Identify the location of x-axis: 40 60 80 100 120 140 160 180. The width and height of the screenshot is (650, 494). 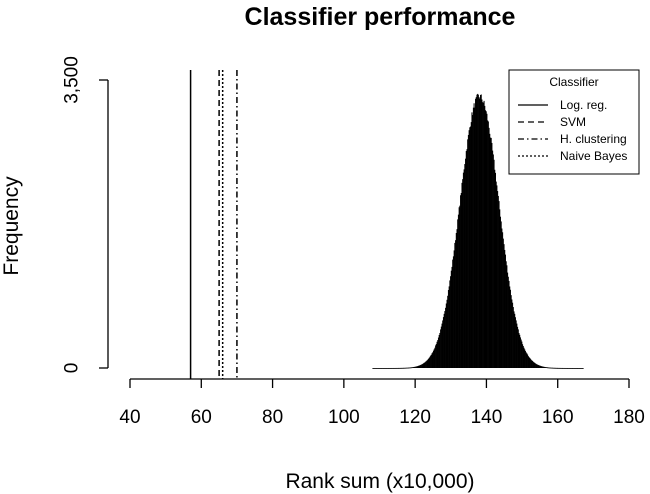
(382, 403).